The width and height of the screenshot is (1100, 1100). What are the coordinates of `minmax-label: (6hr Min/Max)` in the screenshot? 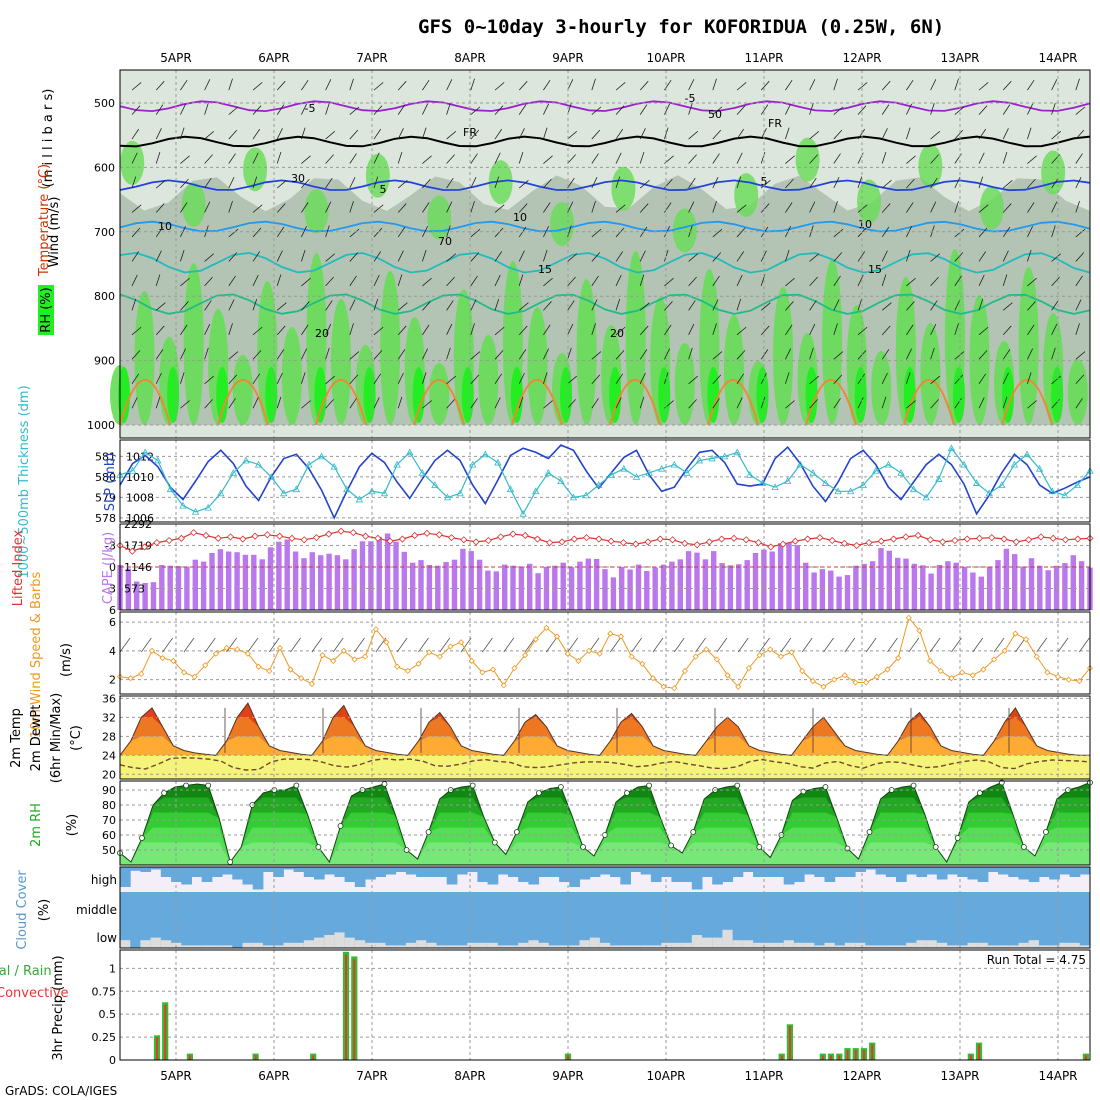 It's located at (56, 738).